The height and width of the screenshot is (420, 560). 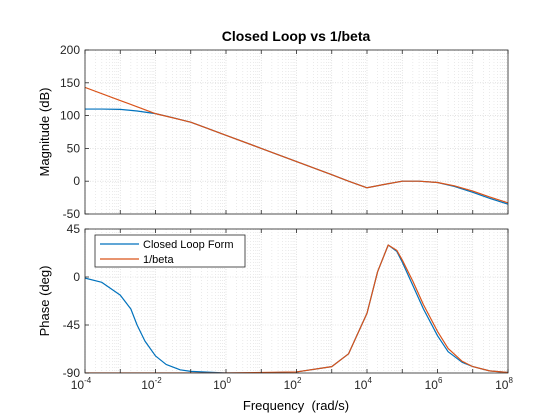 I want to click on xtick-exponent: 0, so click(x=228, y=380).